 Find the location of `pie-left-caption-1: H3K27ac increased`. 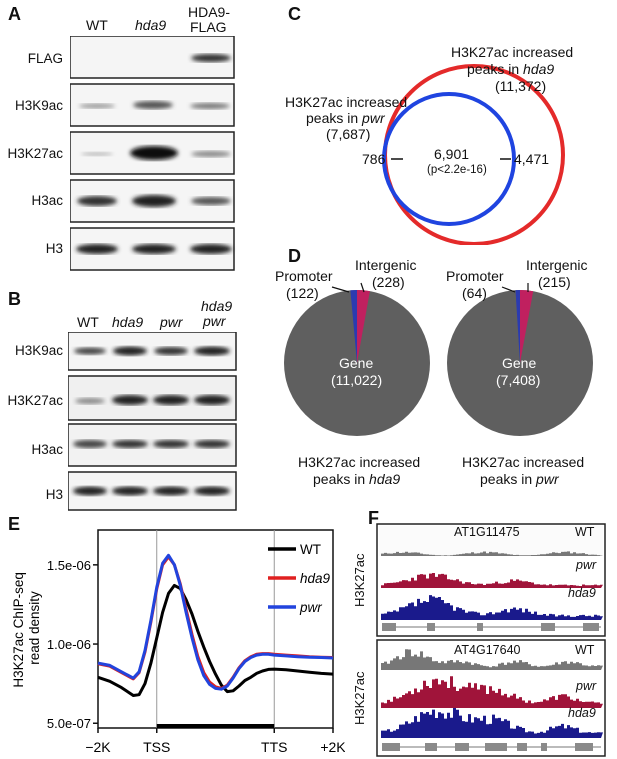

pie-left-caption-1: H3K27ac increased is located at coordinates (359, 462).